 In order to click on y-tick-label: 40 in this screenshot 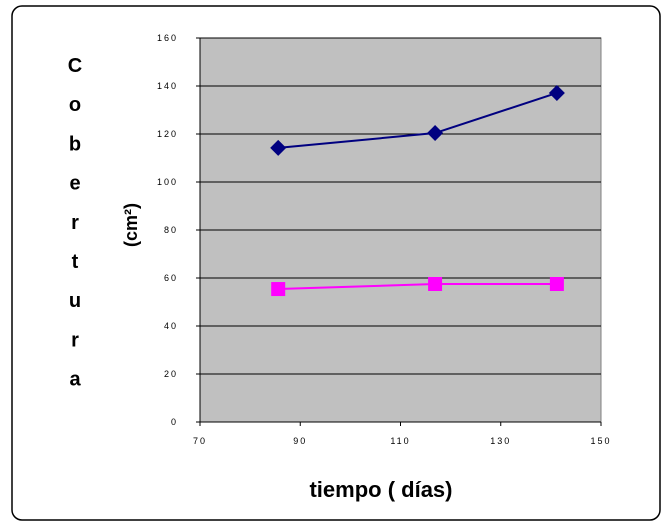, I will do `click(171, 326)`.